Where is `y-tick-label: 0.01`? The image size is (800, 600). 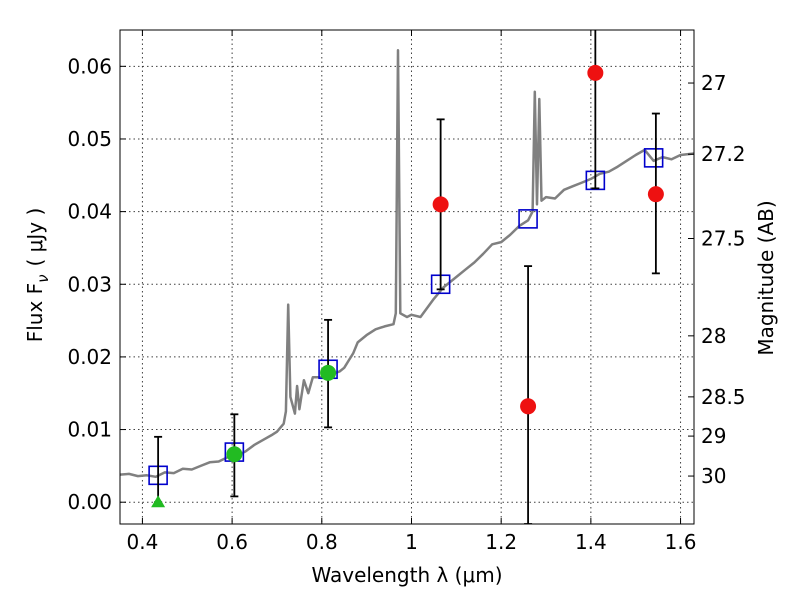
y-tick-label: 0.01 is located at coordinates (89, 430).